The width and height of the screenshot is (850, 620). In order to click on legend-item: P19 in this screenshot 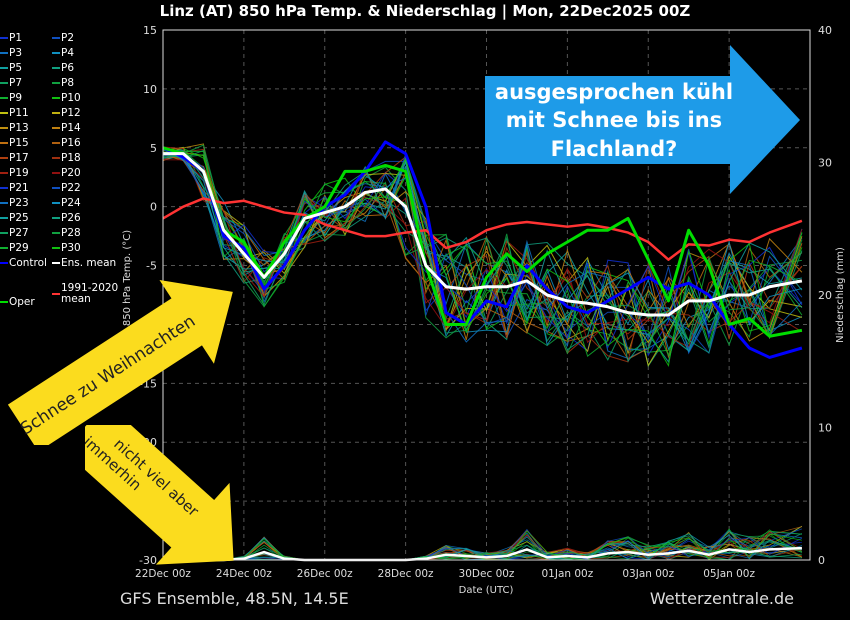, I will do `click(14, 173)`.